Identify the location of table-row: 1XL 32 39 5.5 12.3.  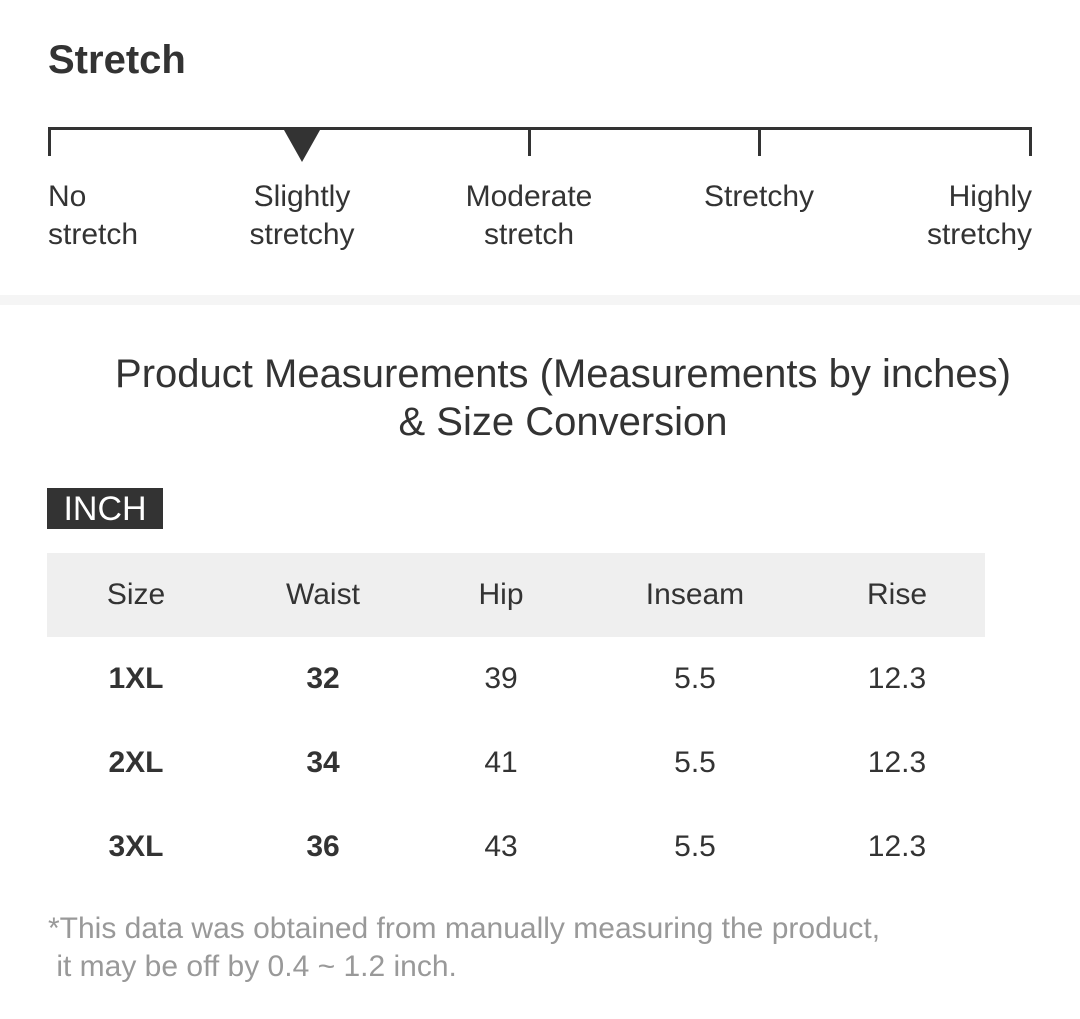
(516, 679).